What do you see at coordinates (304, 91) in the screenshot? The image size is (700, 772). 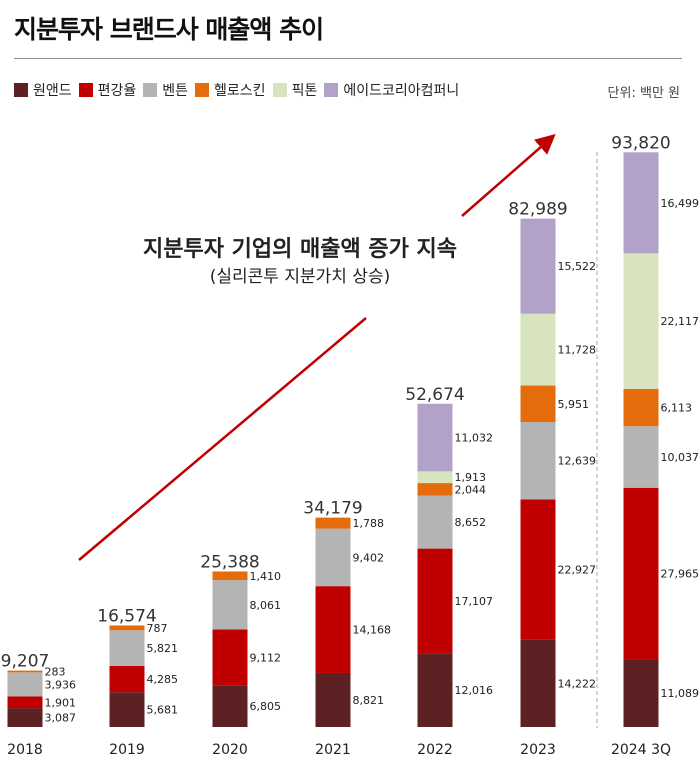 I see `legend-label: 픽톤` at bounding box center [304, 91].